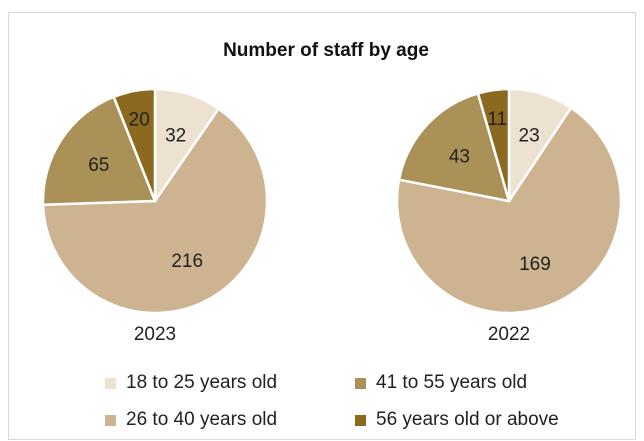 Image resolution: width=644 pixels, height=441 pixels. What do you see at coordinates (155, 334) in the screenshot?
I see `pie-year-label-2023: 2023` at bounding box center [155, 334].